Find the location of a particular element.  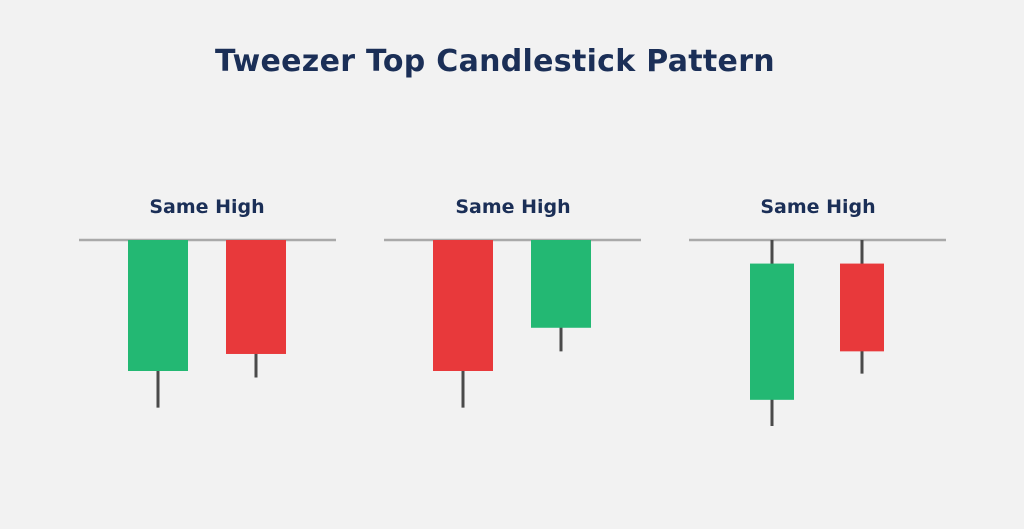

group-2-label: Same High is located at coordinates (513, 207).